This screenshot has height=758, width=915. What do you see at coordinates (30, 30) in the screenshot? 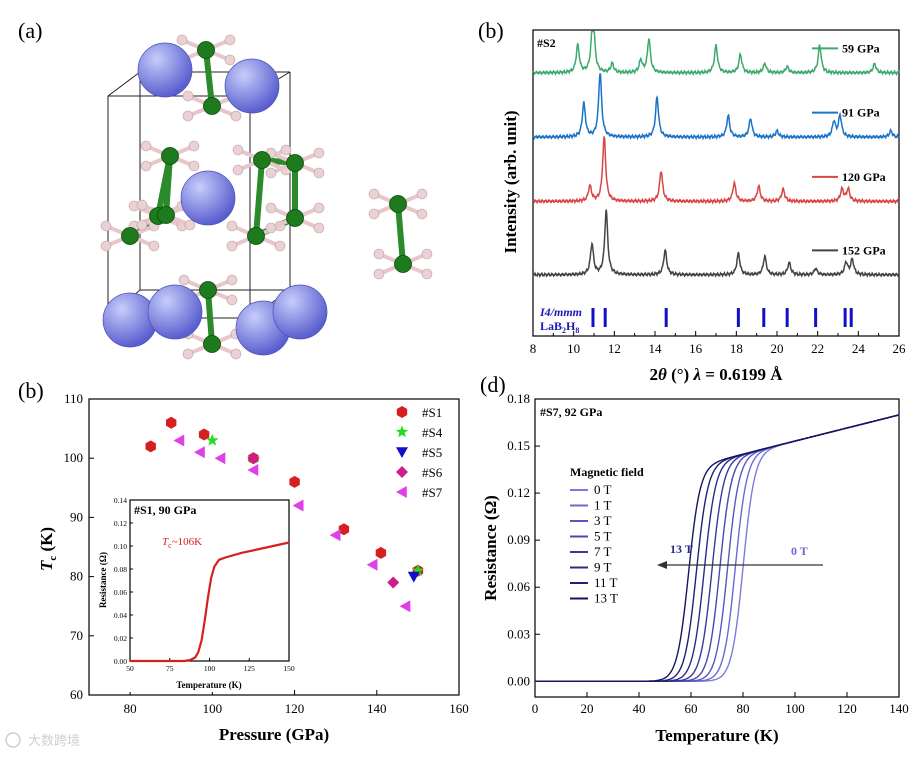
I see `panel-a-label: (a)` at bounding box center [30, 30].